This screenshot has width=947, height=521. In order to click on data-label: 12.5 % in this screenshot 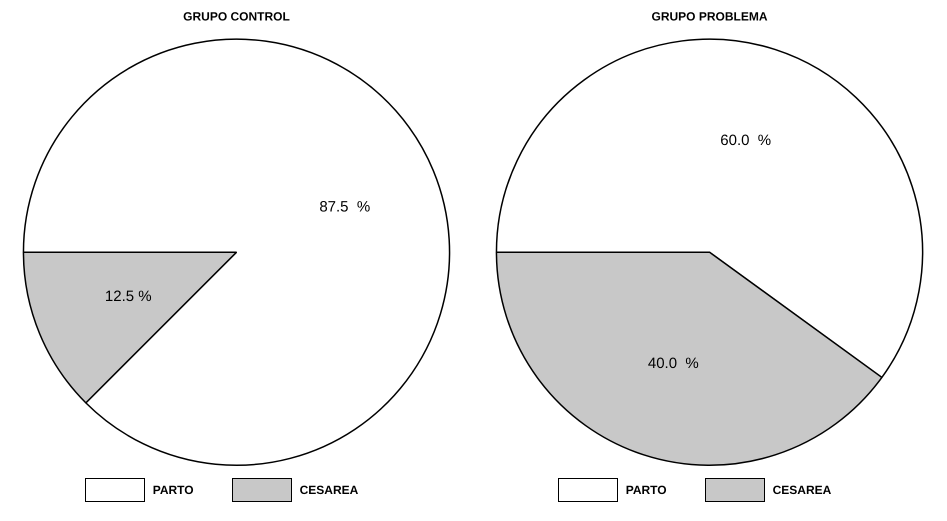, I will do `click(128, 297)`.